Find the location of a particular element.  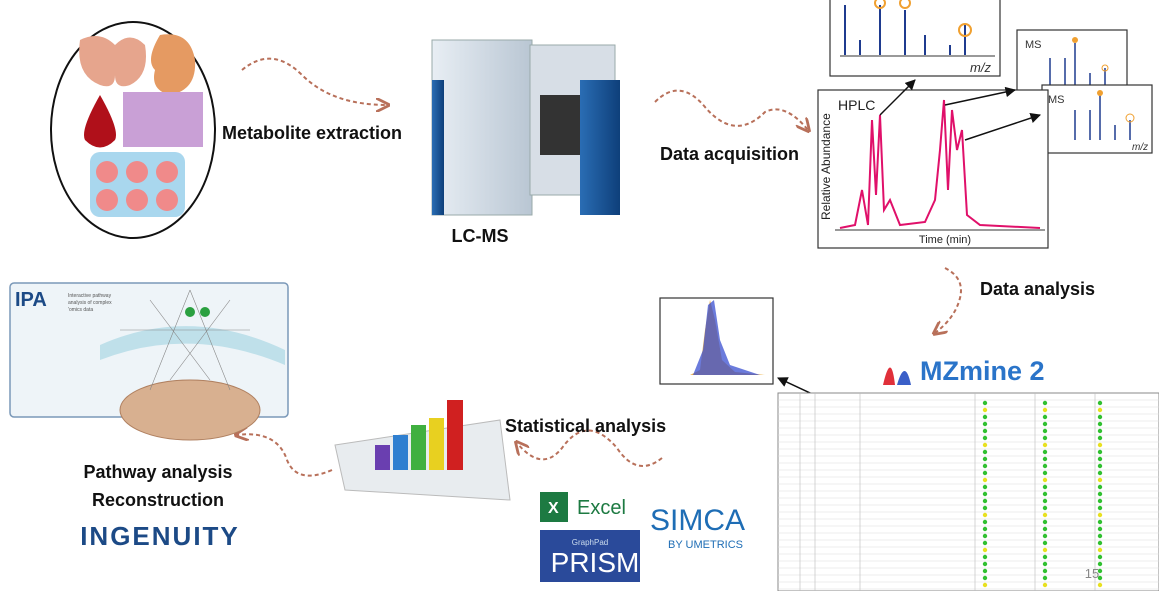

sample-types is located at coordinates (133, 130).